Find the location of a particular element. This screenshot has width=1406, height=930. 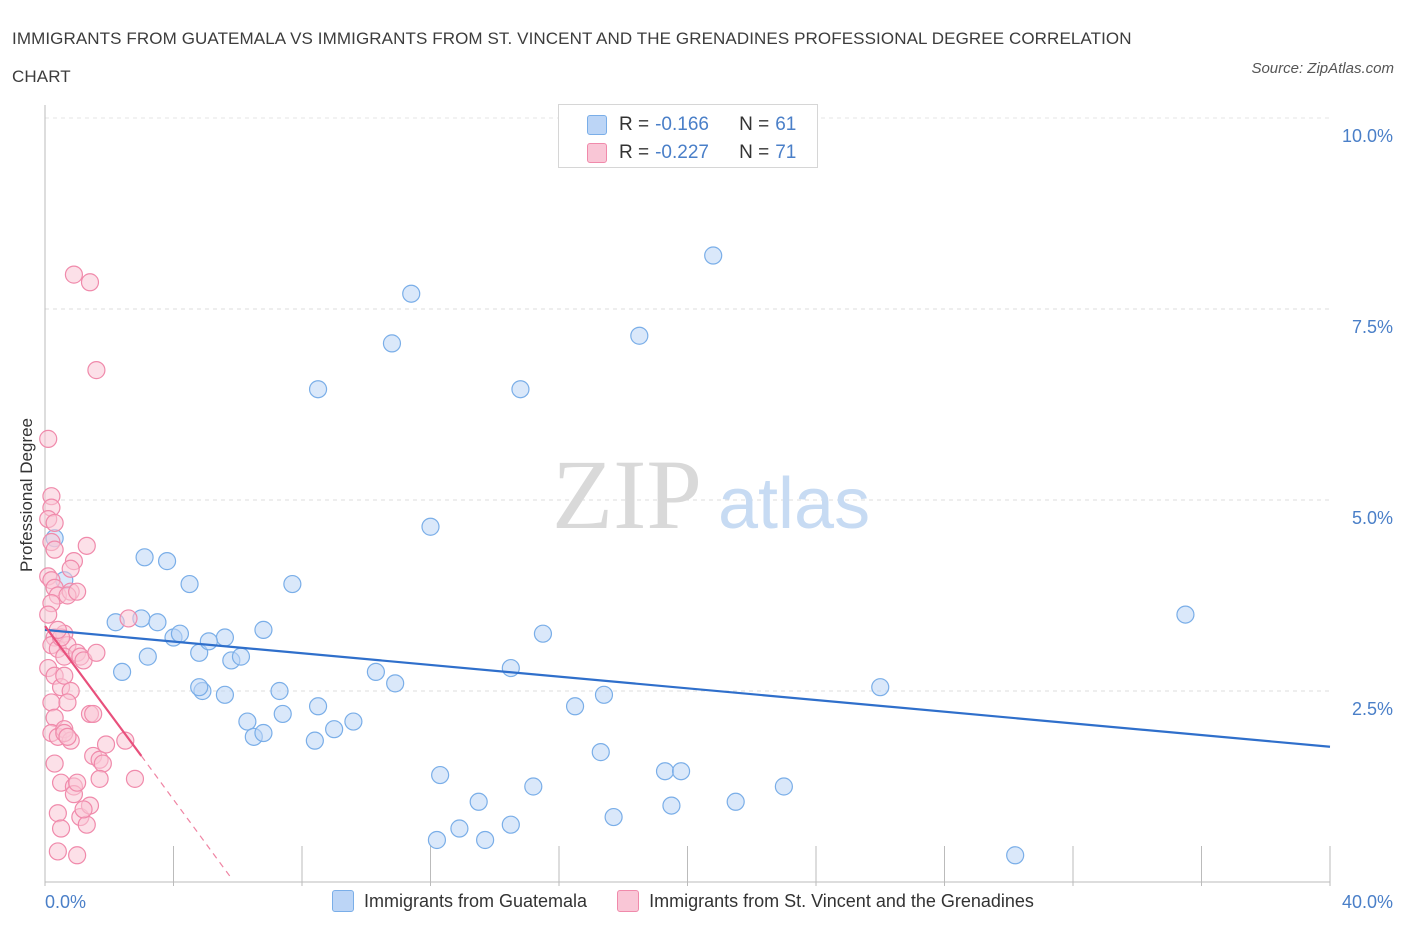

legend-label-guatemala: Immigrants from Guatemala is located at coordinates (476, 900).